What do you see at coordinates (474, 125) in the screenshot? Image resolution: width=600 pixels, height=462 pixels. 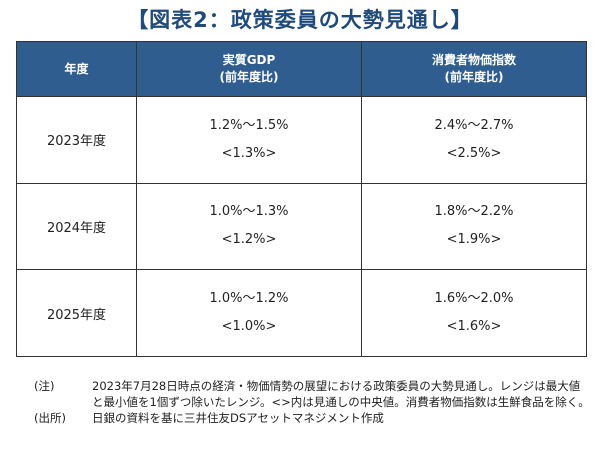 I see `cpi-range: 2.4%～2.7%` at bounding box center [474, 125].